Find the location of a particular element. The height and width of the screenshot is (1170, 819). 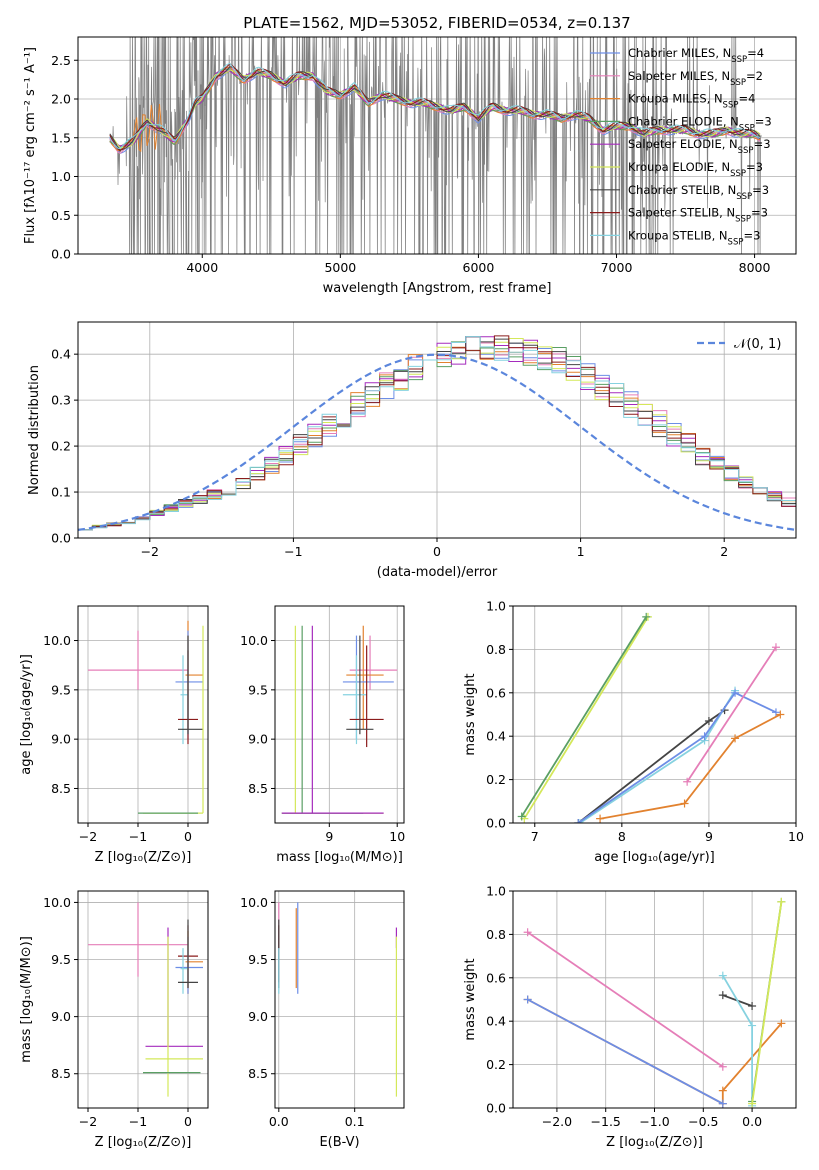

x-tick-label: 7 is located at coordinates (535, 836).